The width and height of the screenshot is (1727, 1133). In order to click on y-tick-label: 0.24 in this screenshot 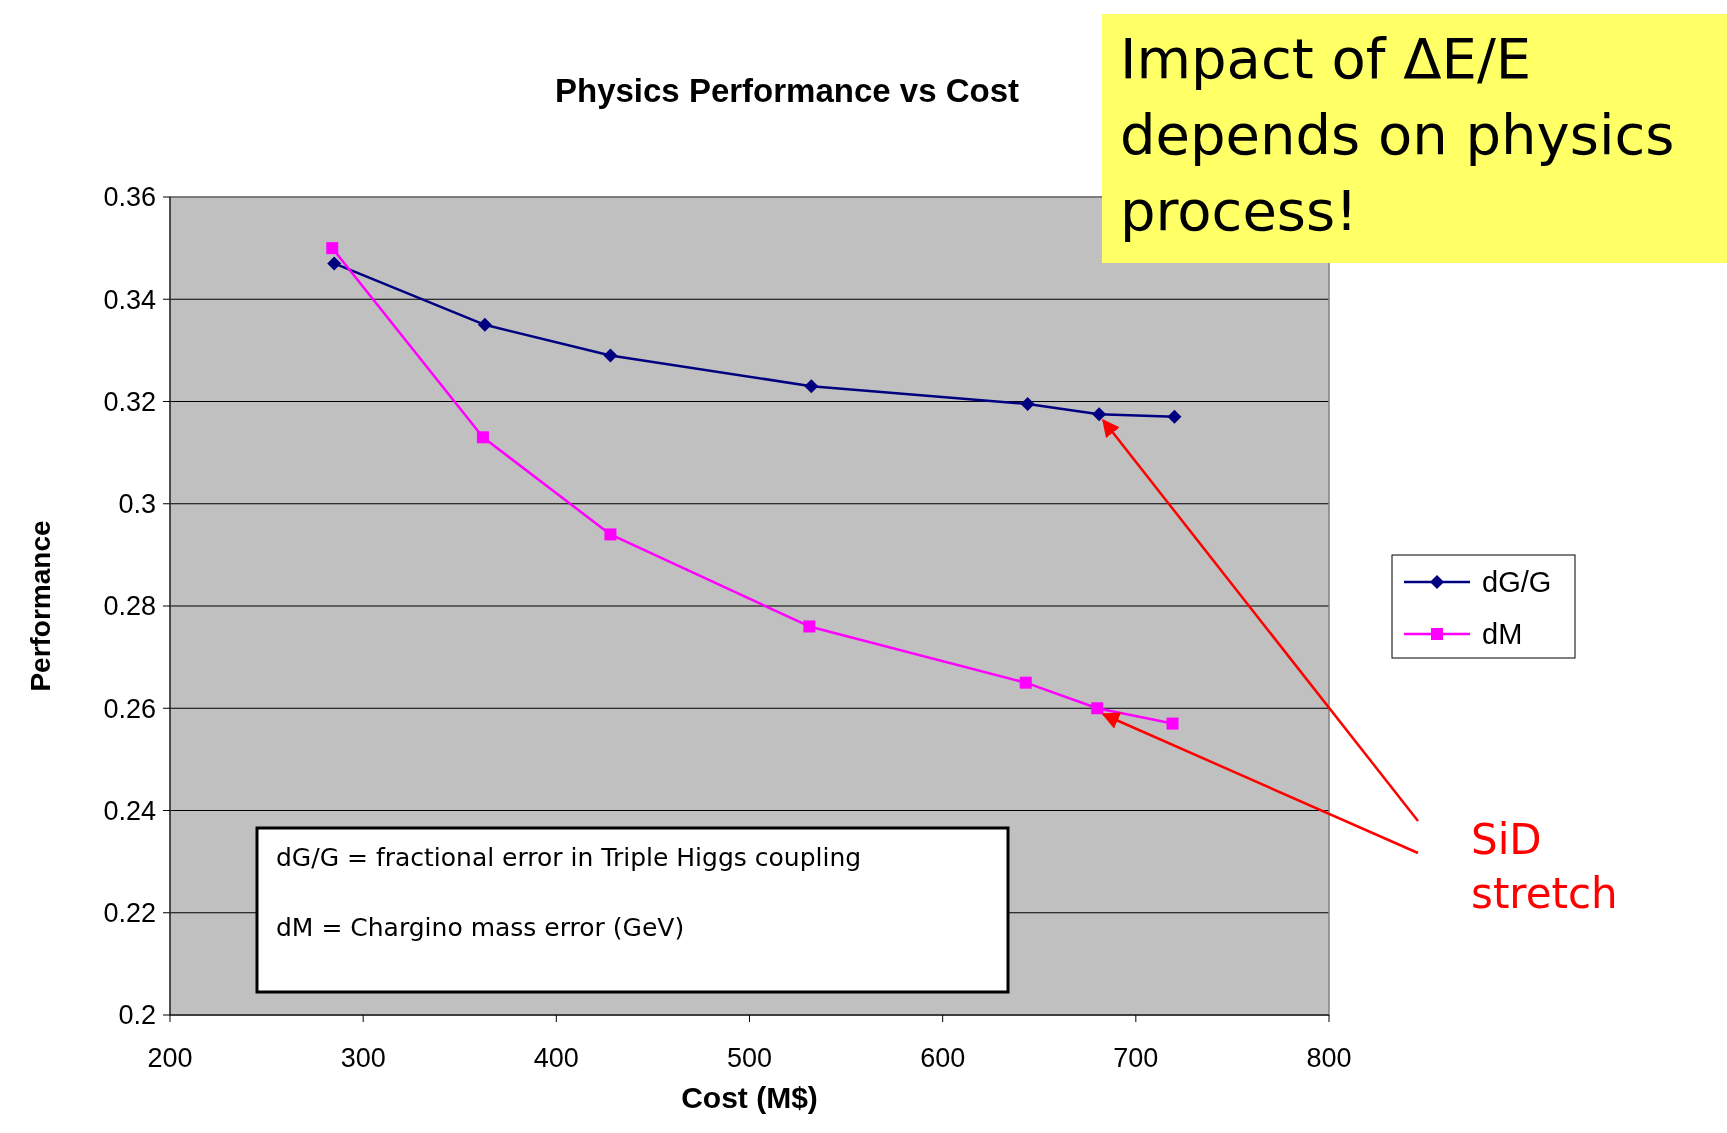, I will do `click(129, 810)`.